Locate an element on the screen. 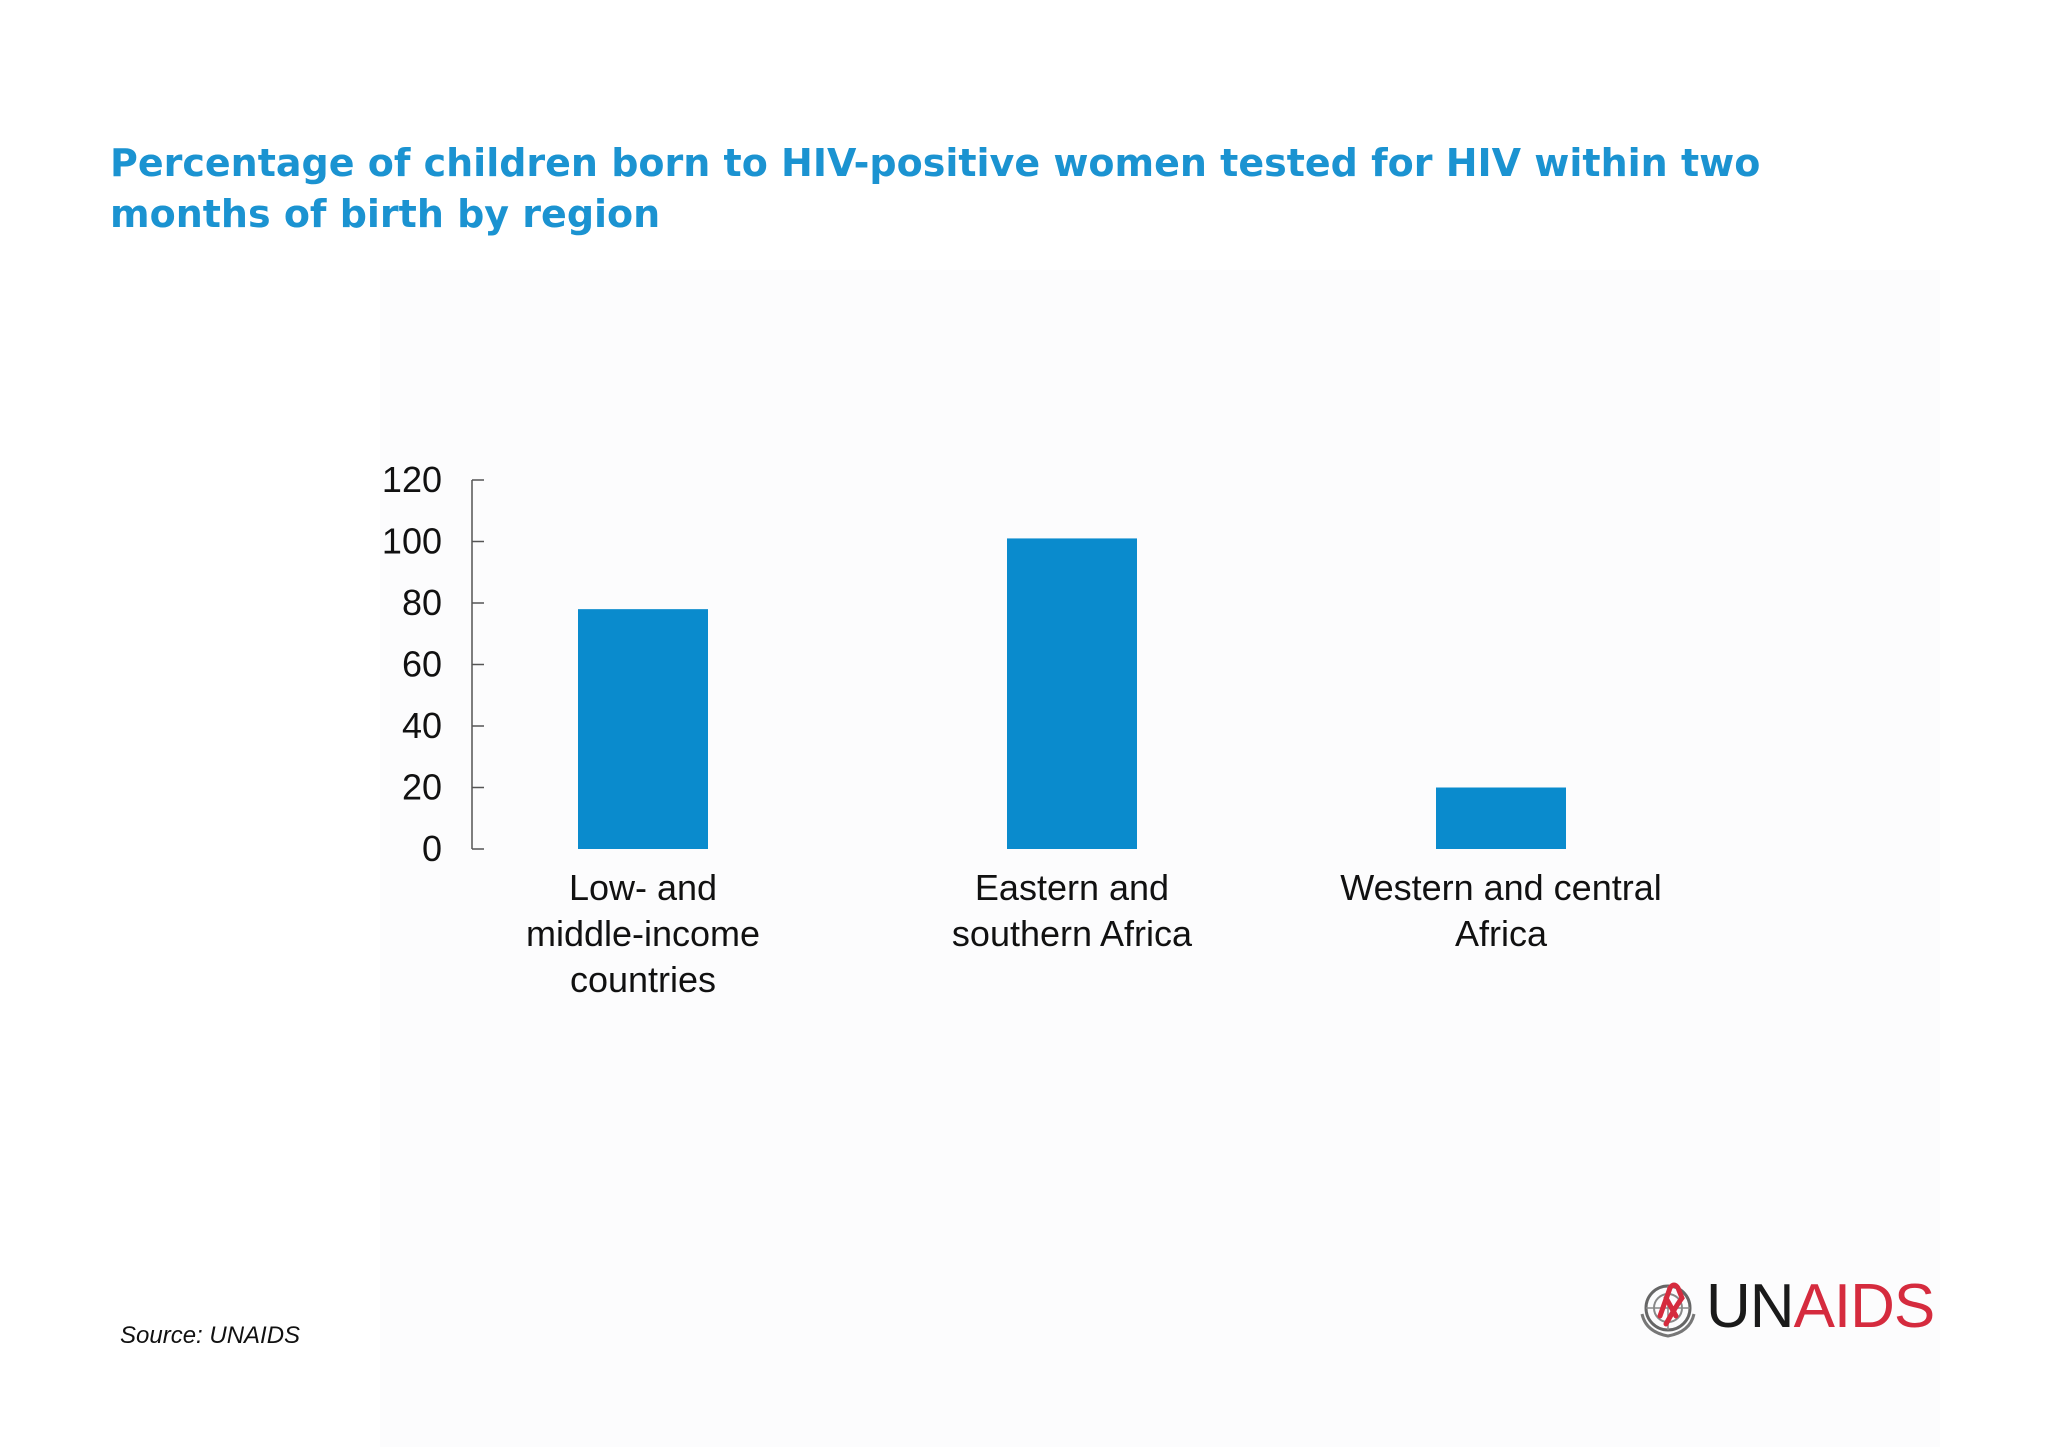 The width and height of the screenshot is (2048, 1447). y-tick-label: 60 is located at coordinates (422, 664).